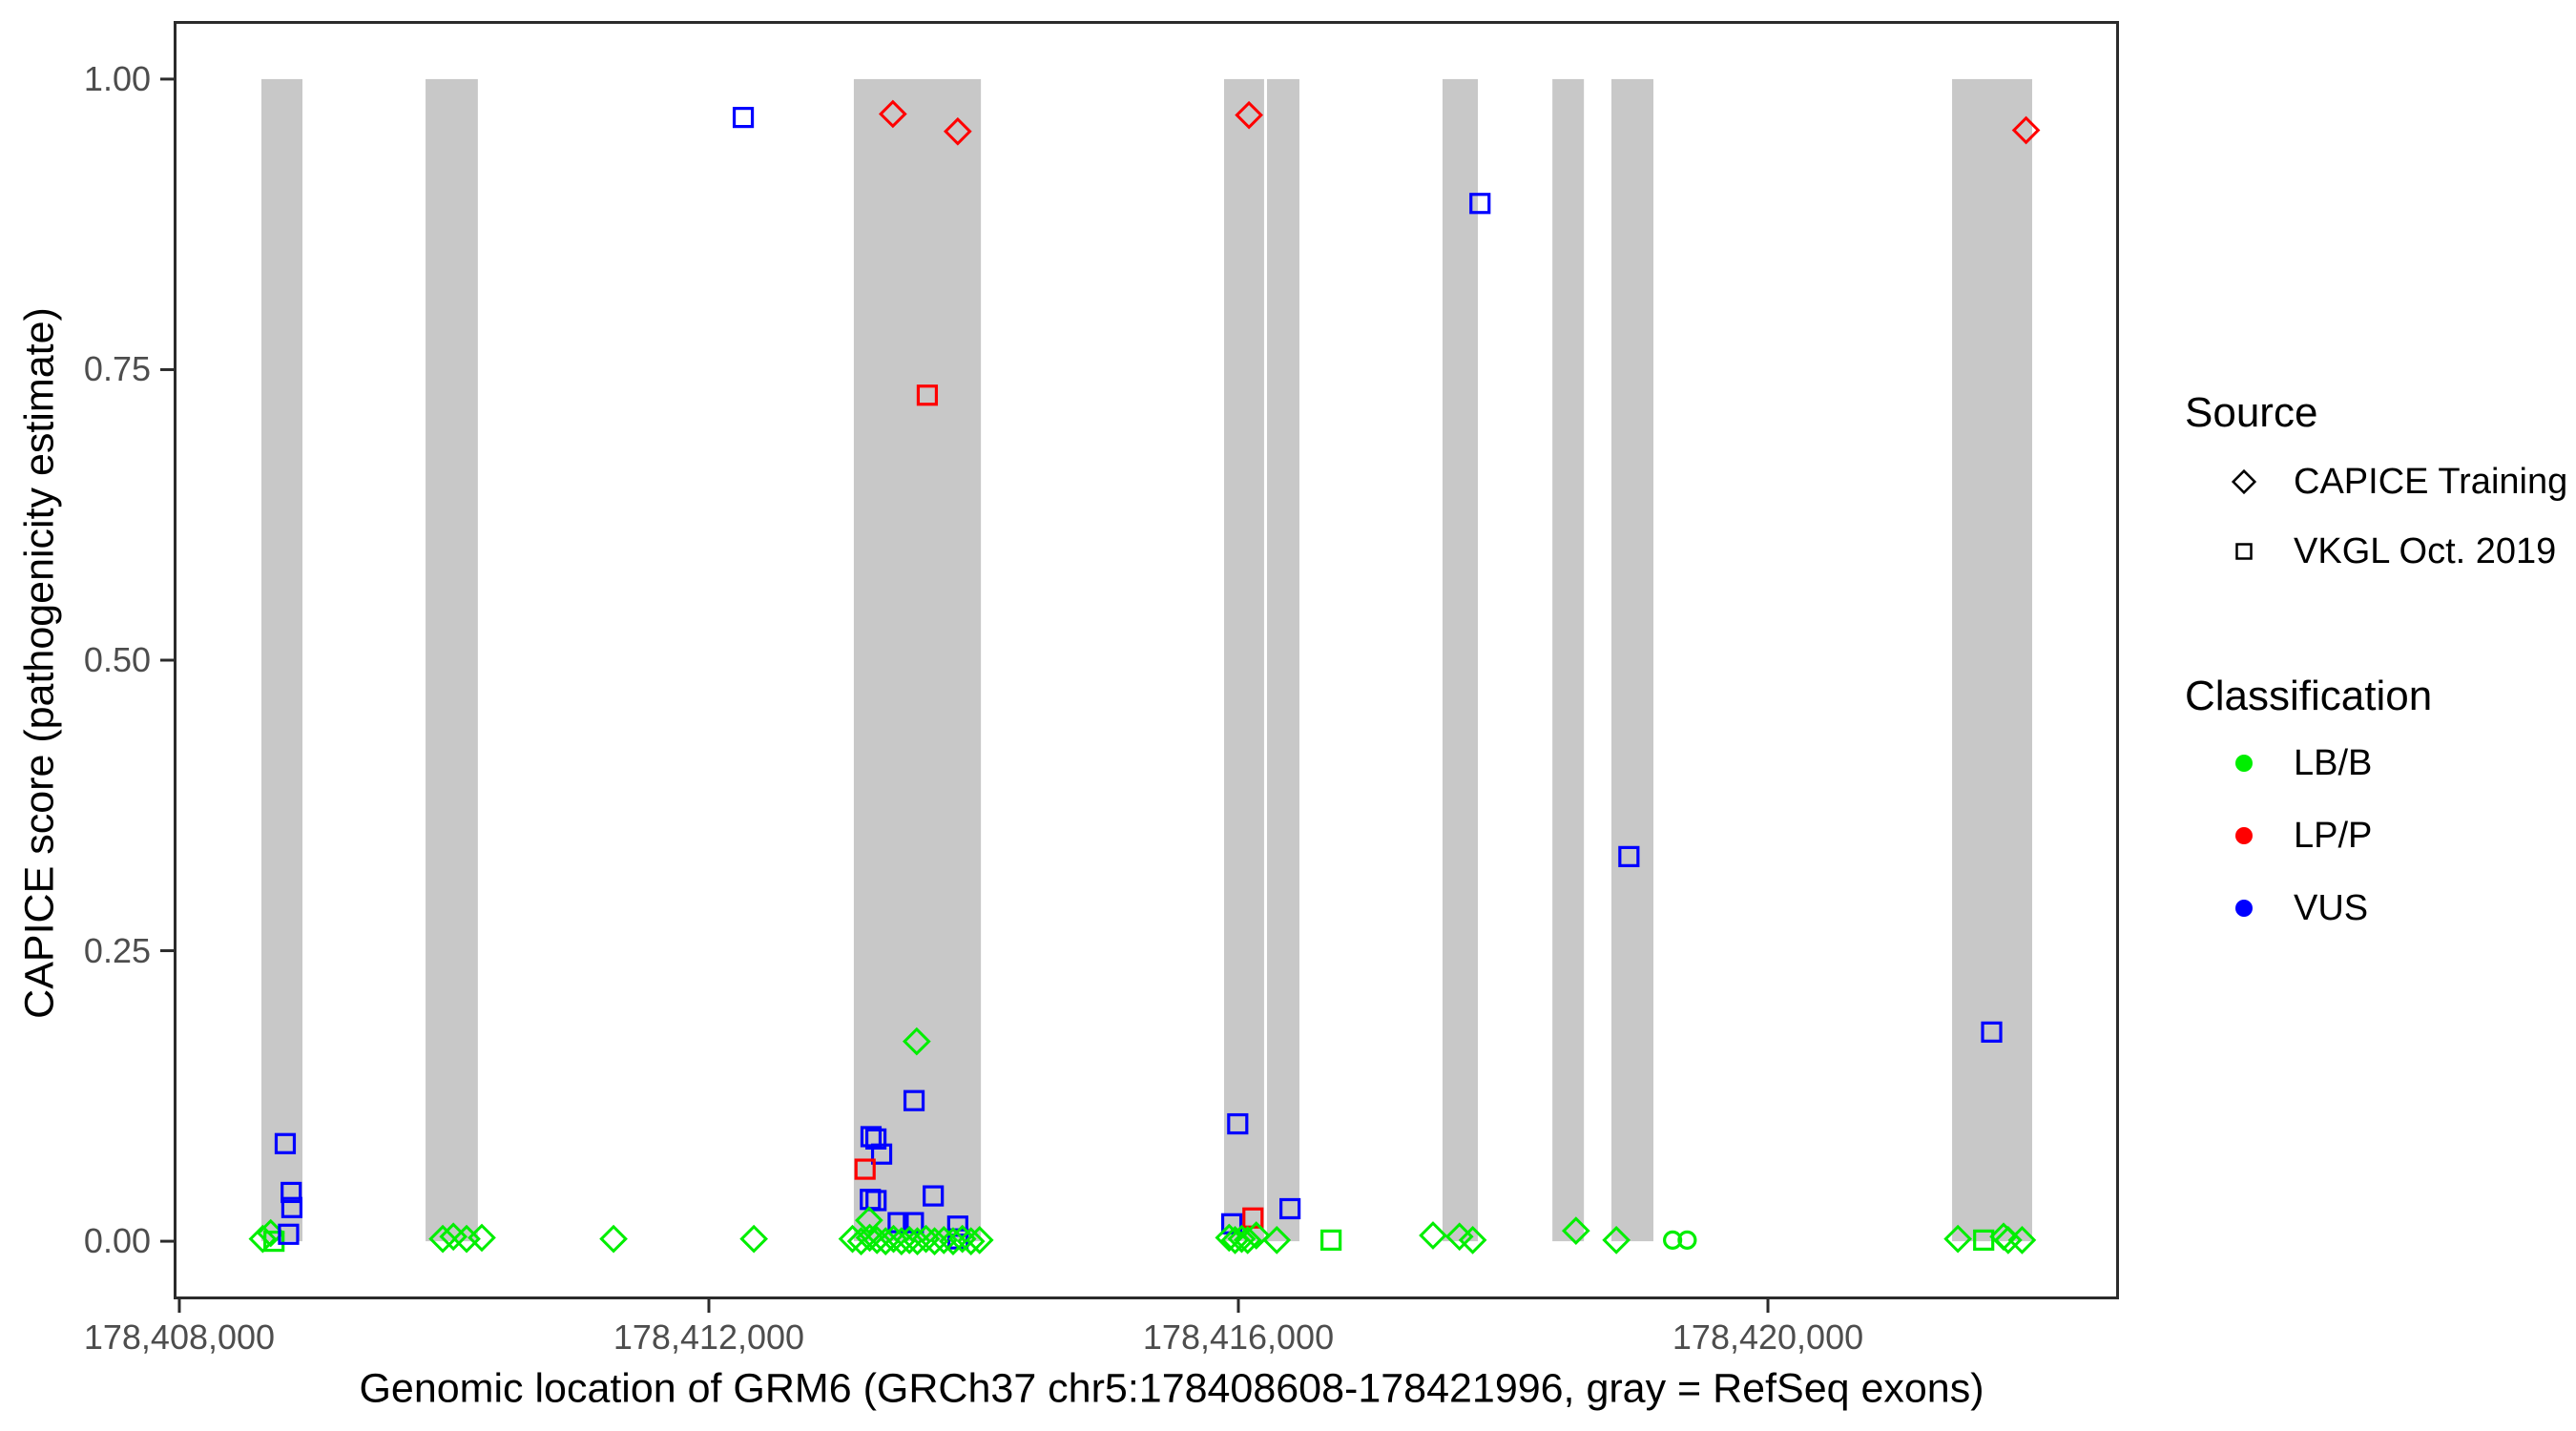 Image resolution: width=2576 pixels, height=1431 pixels. What do you see at coordinates (709, 1337) in the screenshot?
I see `x-tick-label: 178,412,000` at bounding box center [709, 1337].